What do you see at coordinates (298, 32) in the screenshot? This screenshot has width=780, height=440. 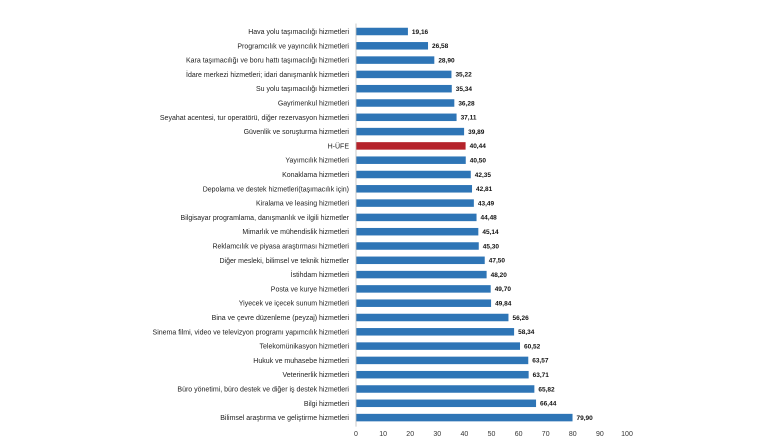 I see `category-label: Hava yolu taşımacılığı hizmetleri` at bounding box center [298, 32].